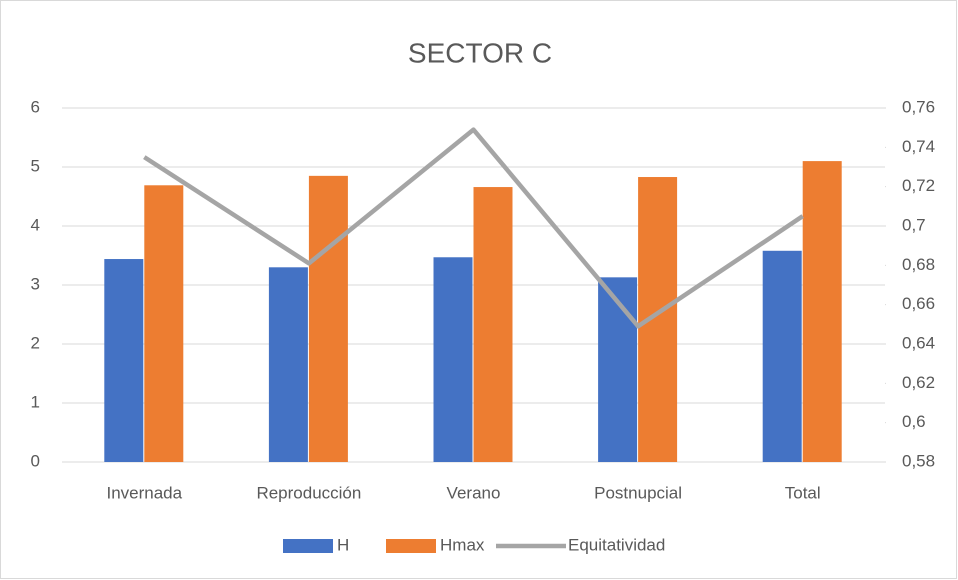 The image size is (958, 580). What do you see at coordinates (35, 106) in the screenshot?
I see `y-tick-label: 6` at bounding box center [35, 106].